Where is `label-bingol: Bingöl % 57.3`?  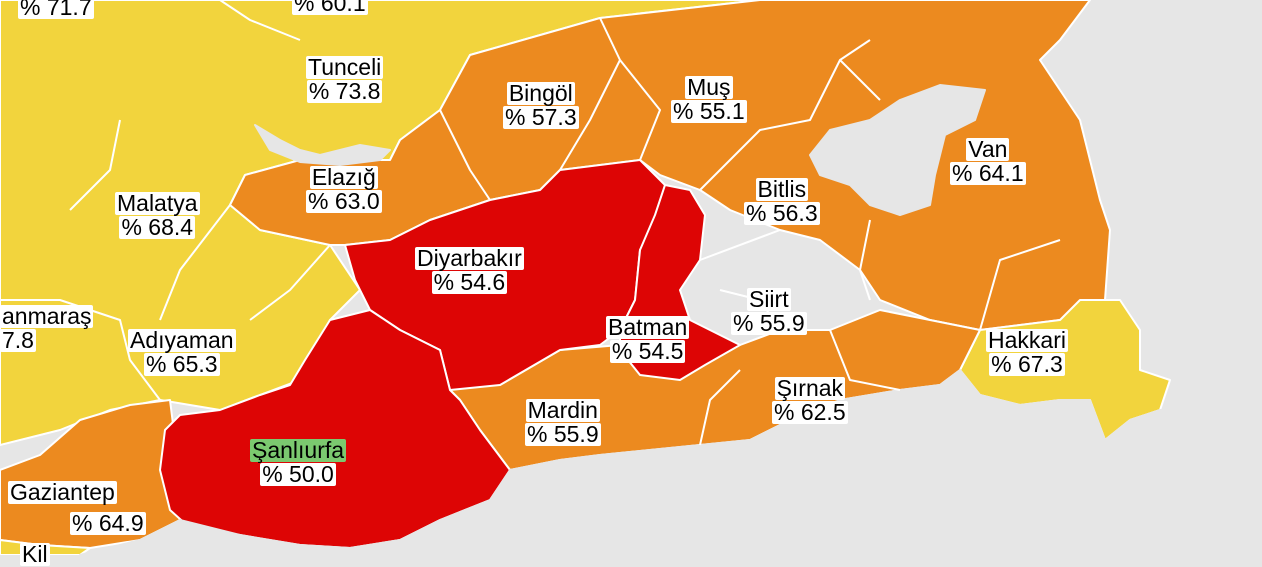 label-bingol: Bingöl % 57.3 is located at coordinates (541, 105).